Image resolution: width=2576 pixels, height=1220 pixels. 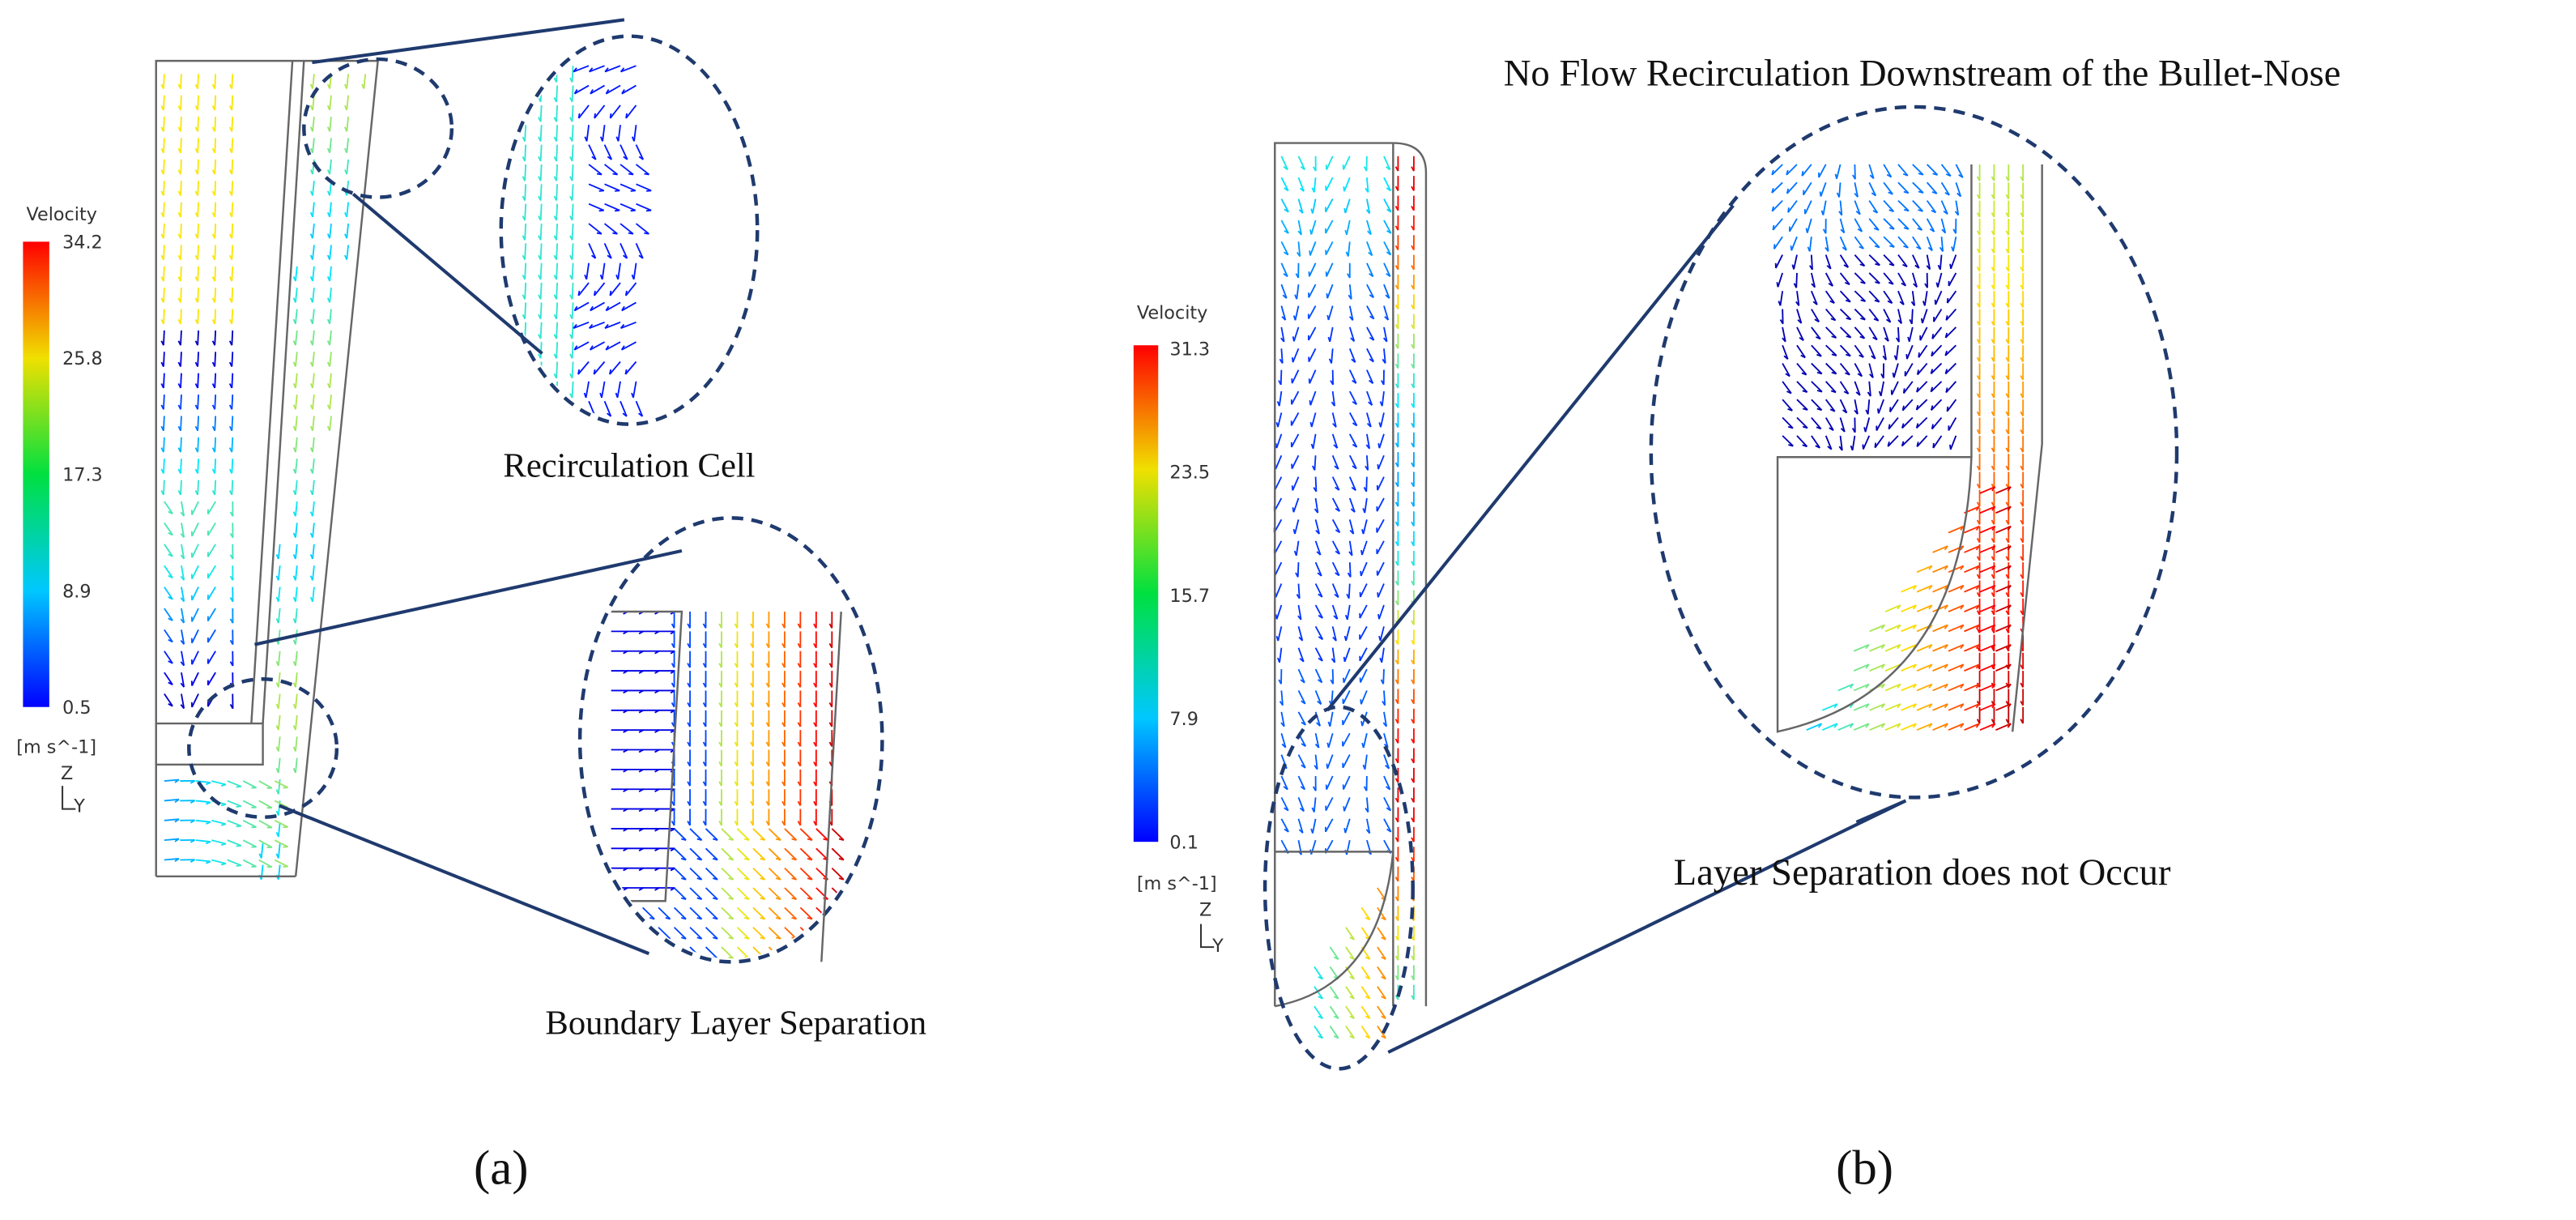 I want to click on panel-label: (b), so click(x=1864, y=1168).